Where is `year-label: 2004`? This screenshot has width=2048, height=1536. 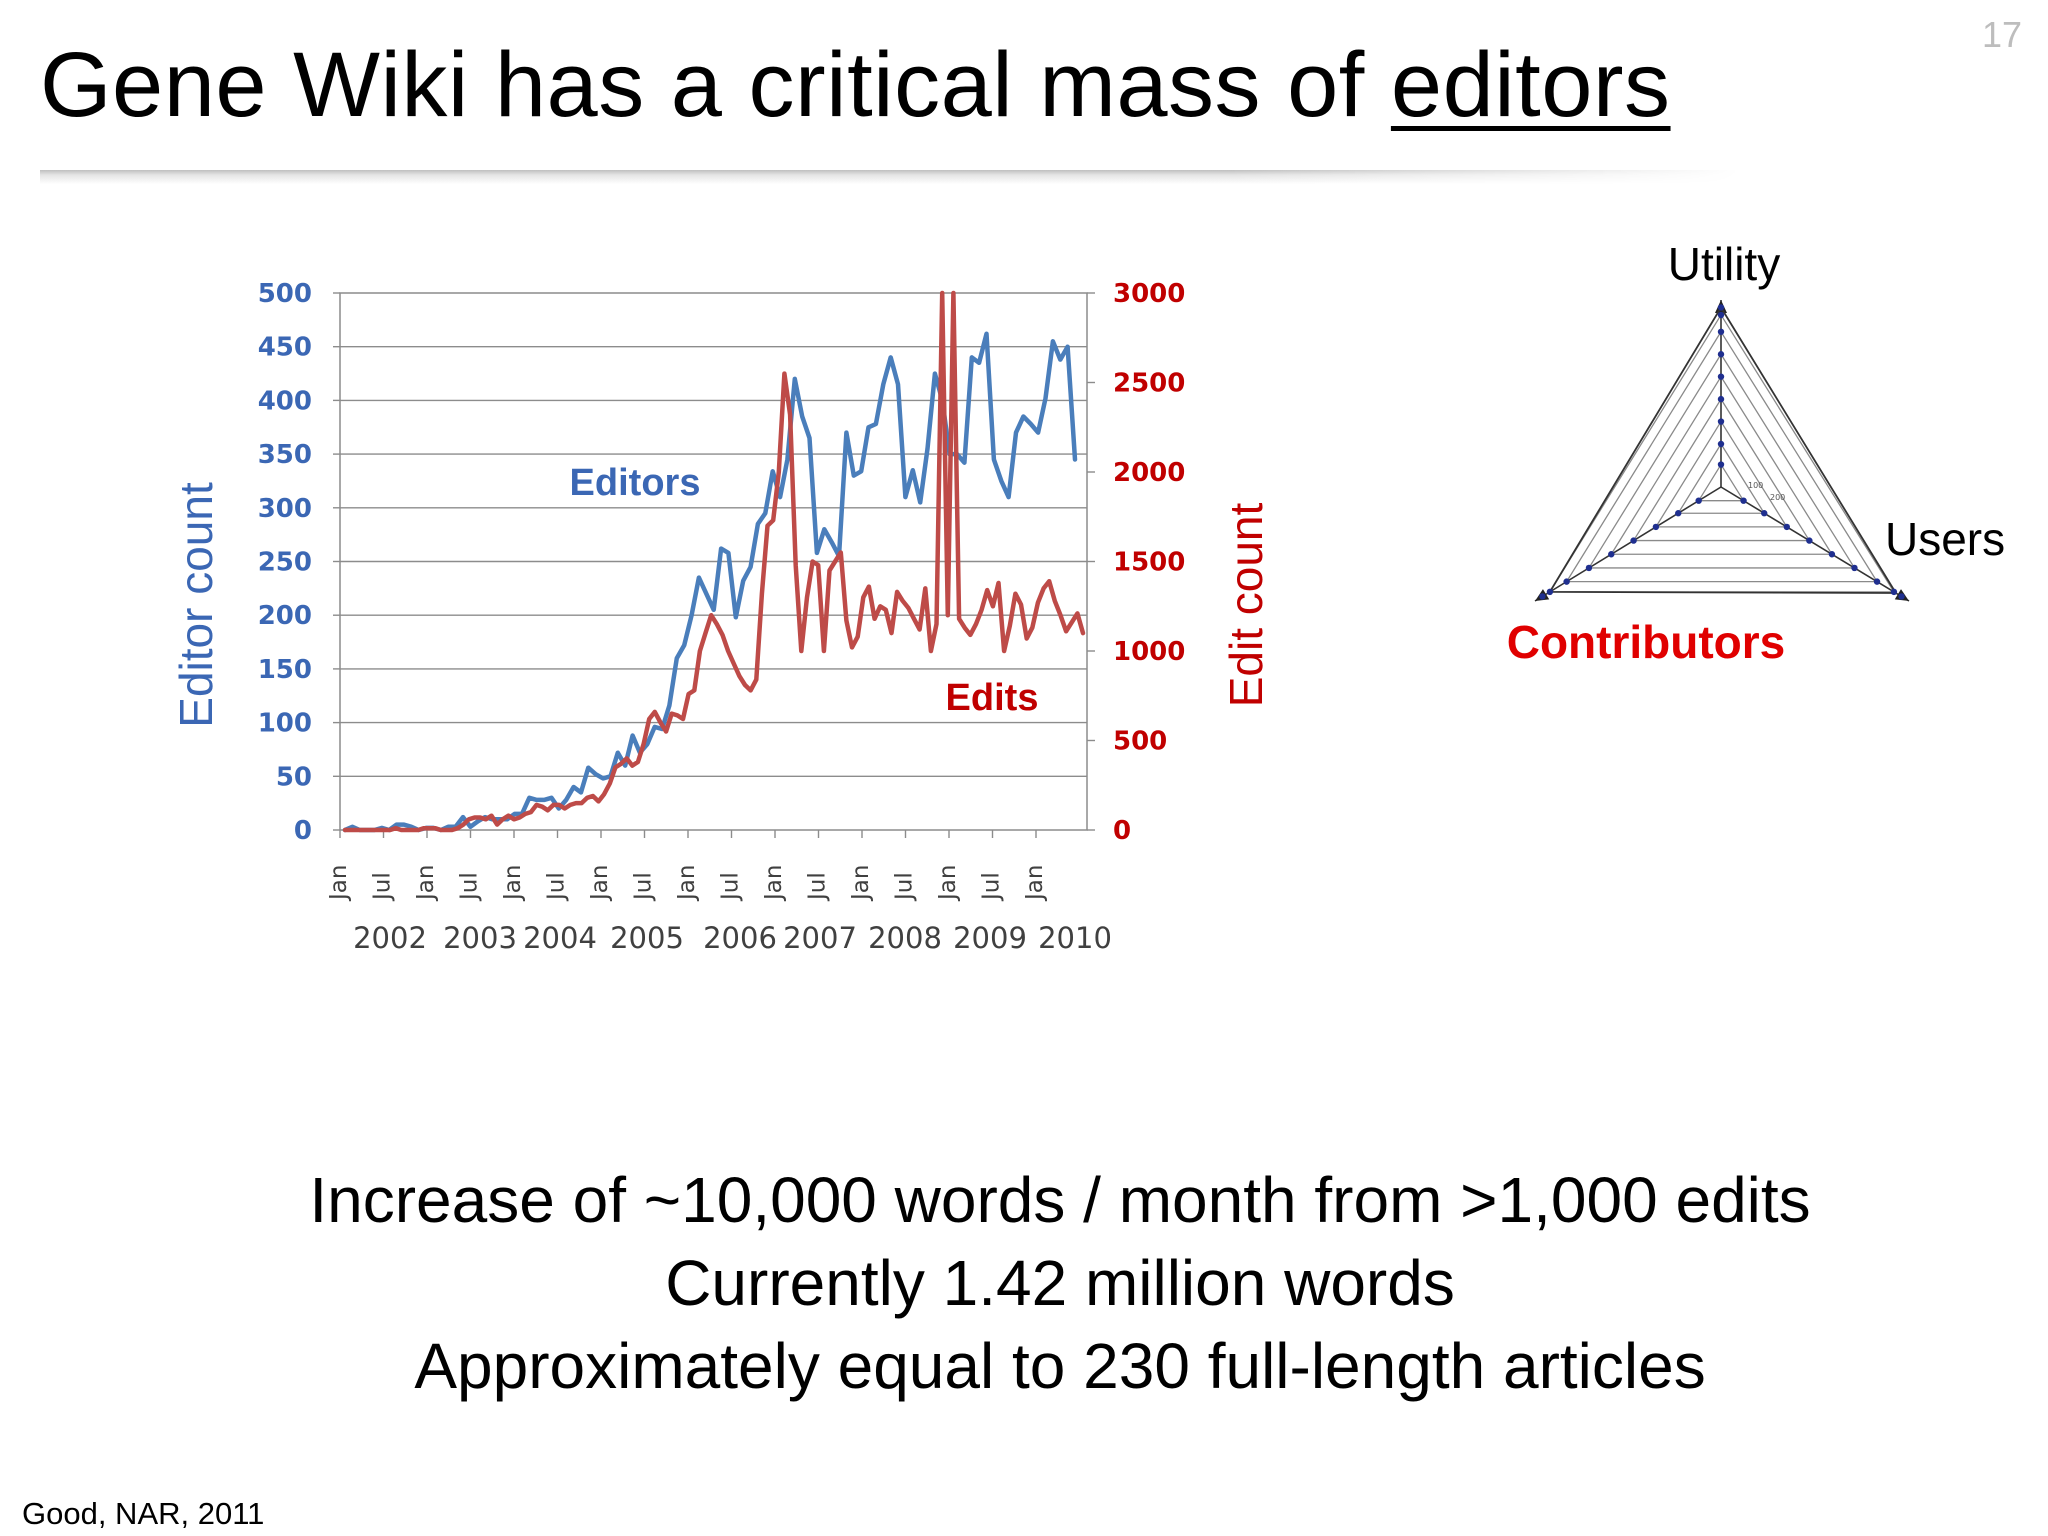
year-label: 2004 is located at coordinates (560, 938).